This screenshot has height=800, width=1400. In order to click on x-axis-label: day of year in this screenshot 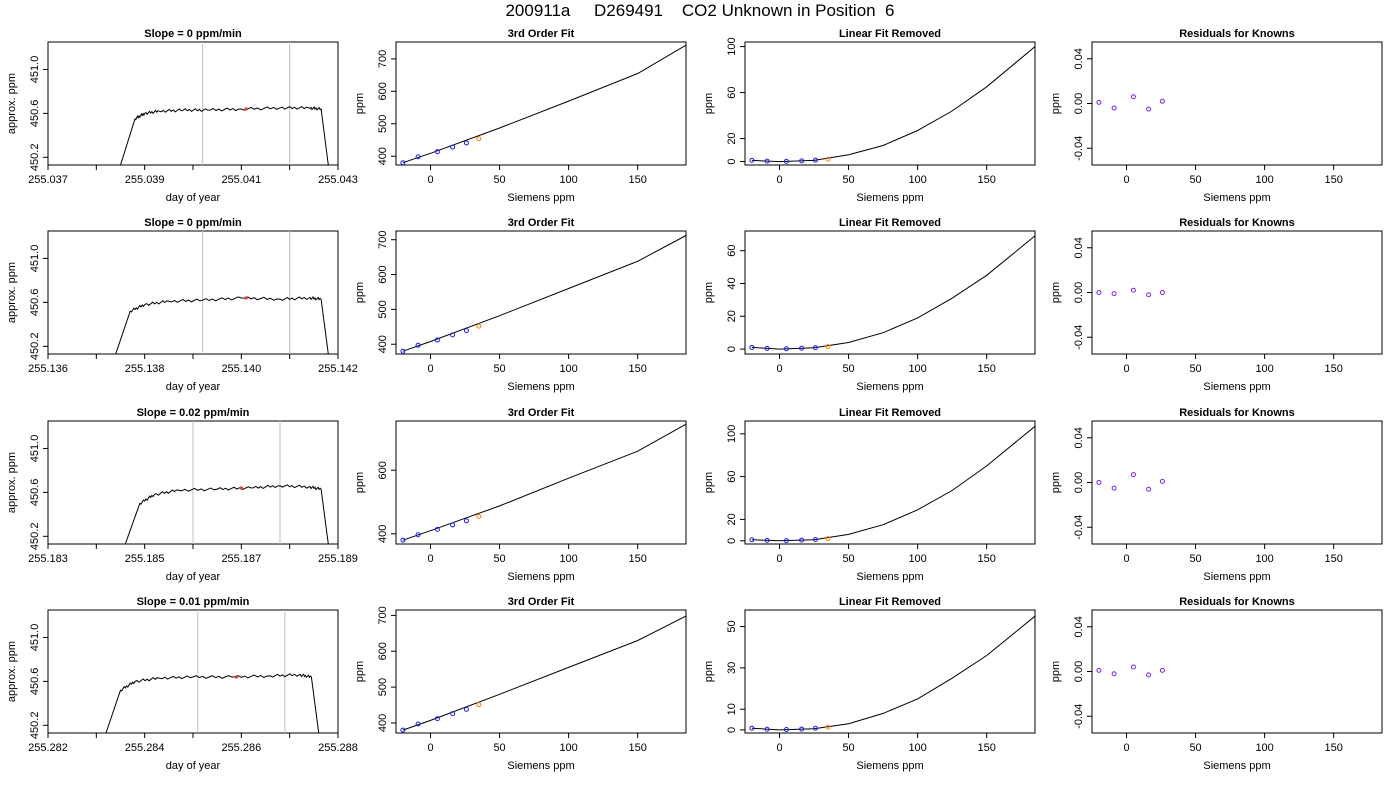, I will do `click(193, 387)`.